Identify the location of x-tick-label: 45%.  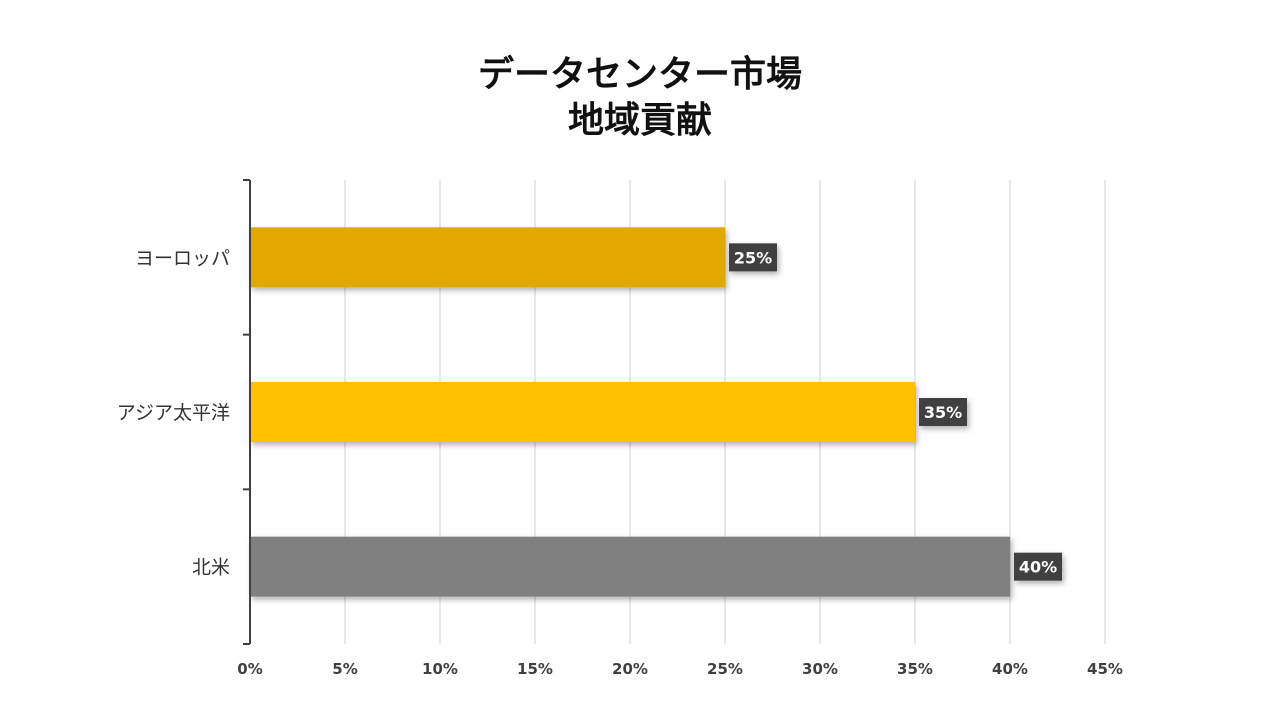
(1105, 669).